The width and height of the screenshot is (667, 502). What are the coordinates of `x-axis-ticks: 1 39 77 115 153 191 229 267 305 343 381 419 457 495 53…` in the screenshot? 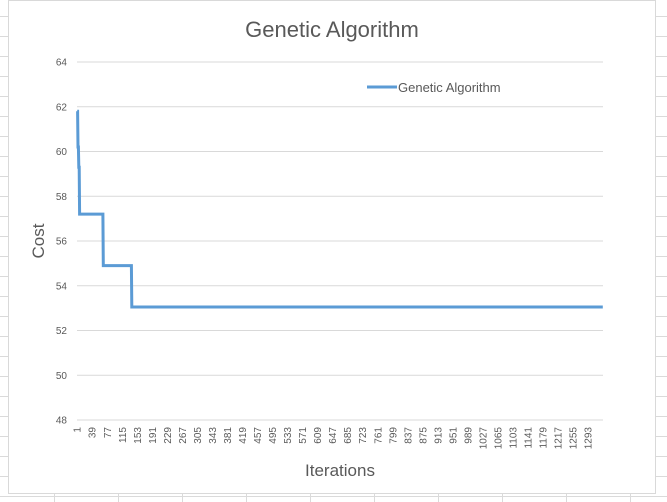 It's located at (334, 438).